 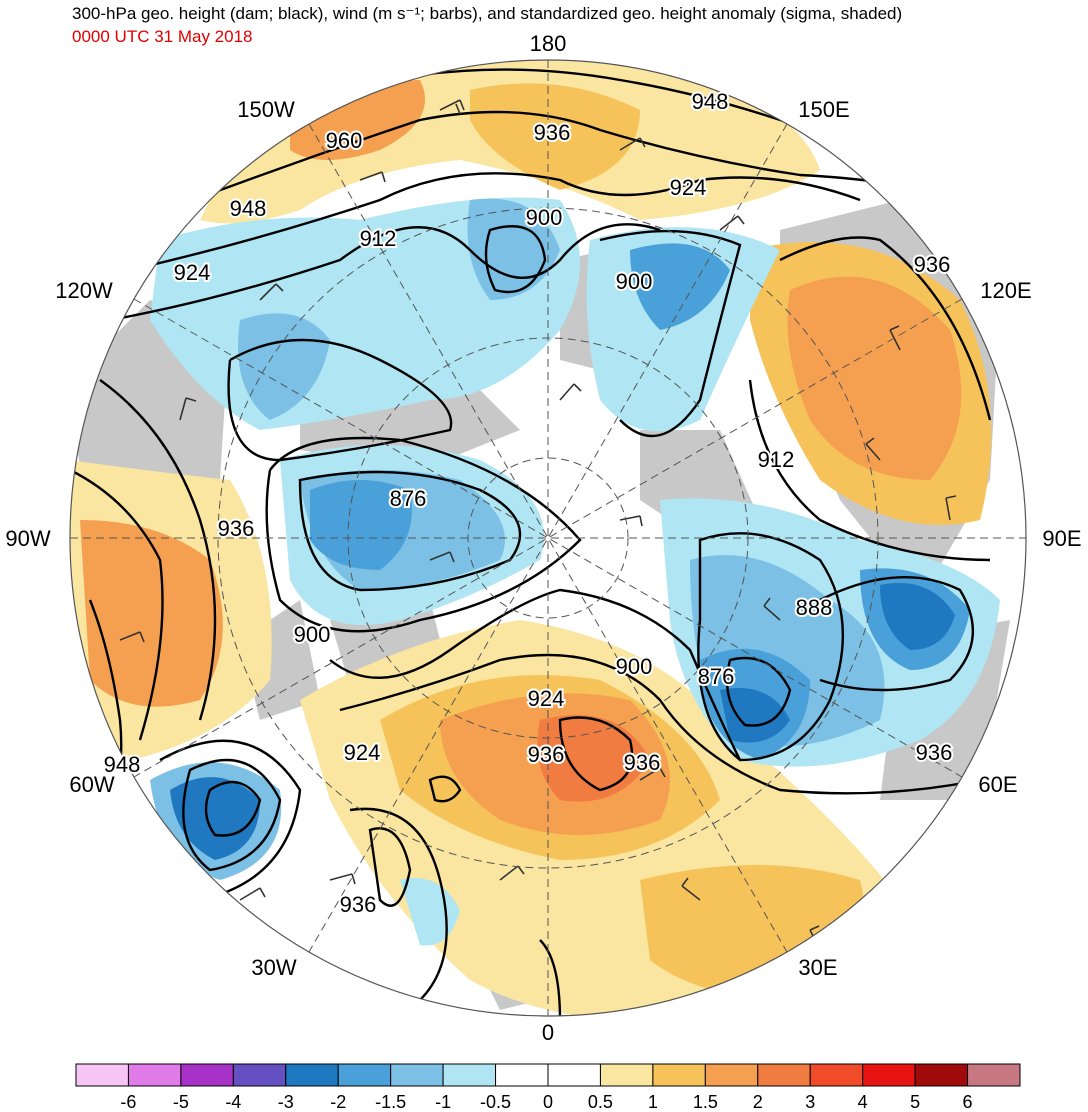 I want to click on colorbar-tick-label: 3, so click(x=810, y=1102).